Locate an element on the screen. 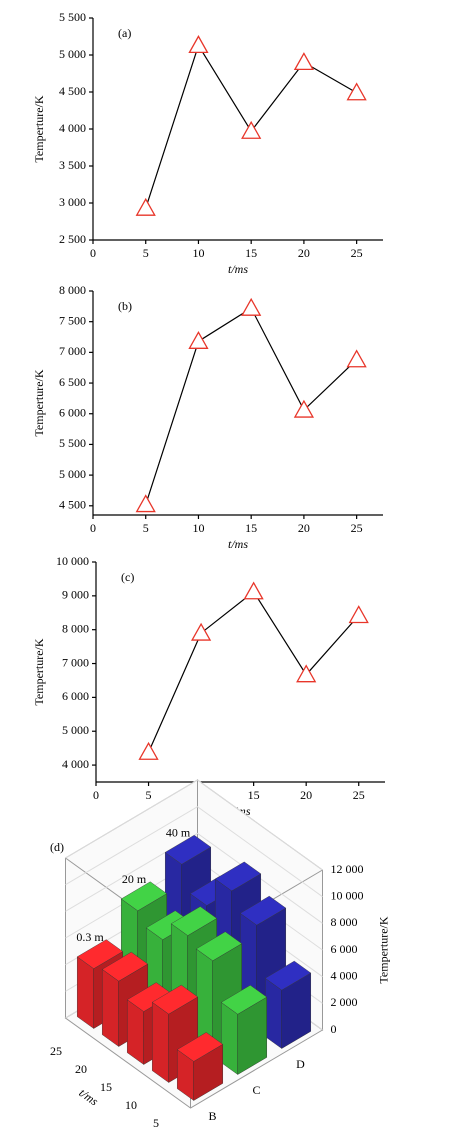 Image resolution: width=464 pixels, height=1139 pixels. z-tick-label: 2 000 is located at coordinates (344, 1002).